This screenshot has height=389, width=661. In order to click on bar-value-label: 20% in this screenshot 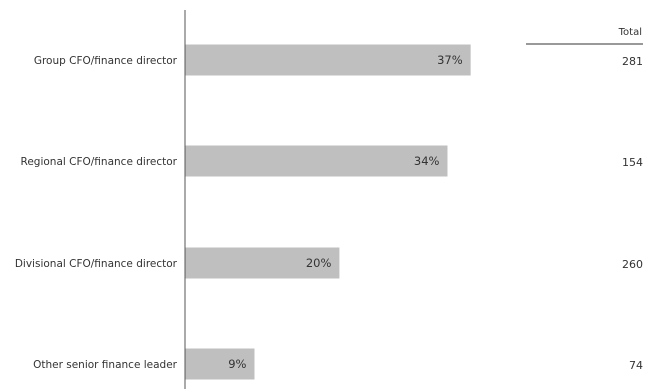, I will do `click(319, 263)`.